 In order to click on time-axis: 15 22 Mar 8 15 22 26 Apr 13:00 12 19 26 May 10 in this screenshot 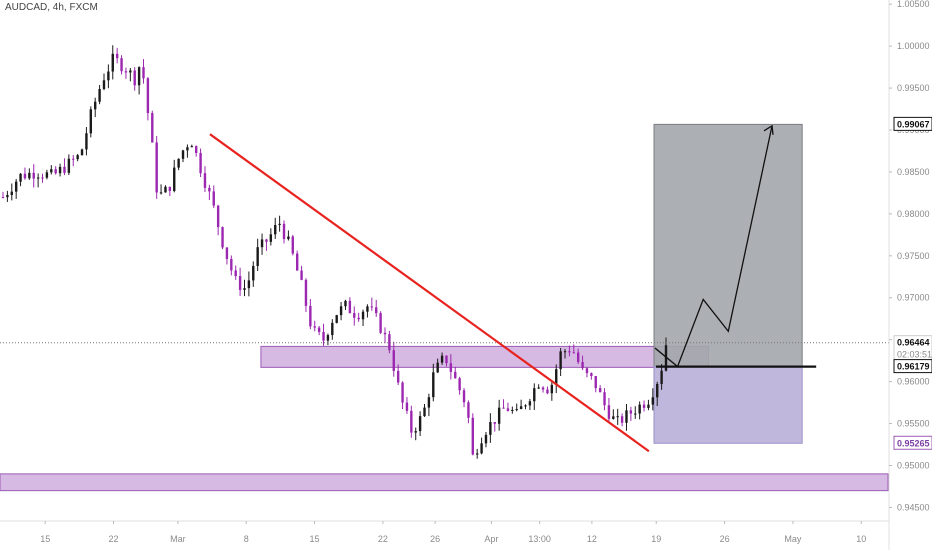, I will do `click(444, 532)`.